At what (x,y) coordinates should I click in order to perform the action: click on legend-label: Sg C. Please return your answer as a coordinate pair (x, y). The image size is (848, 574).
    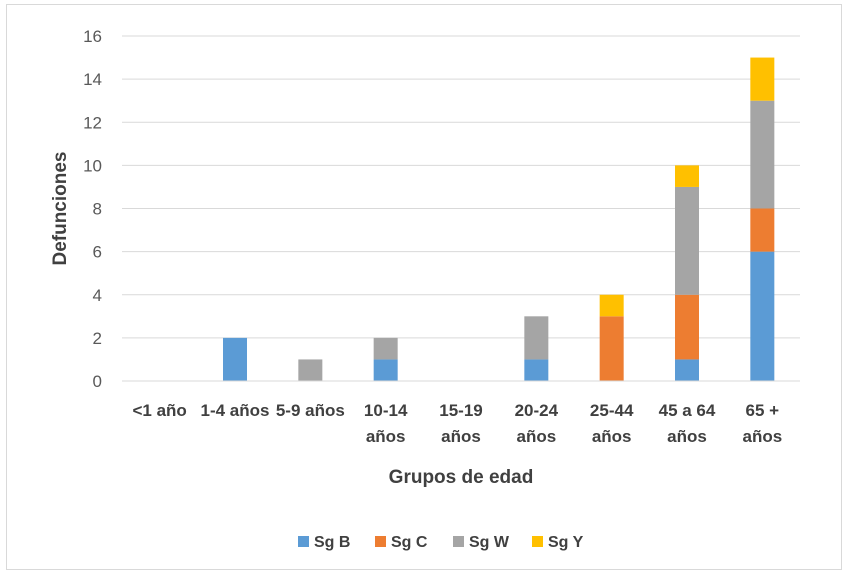
    Looking at the image, I should click on (409, 542).